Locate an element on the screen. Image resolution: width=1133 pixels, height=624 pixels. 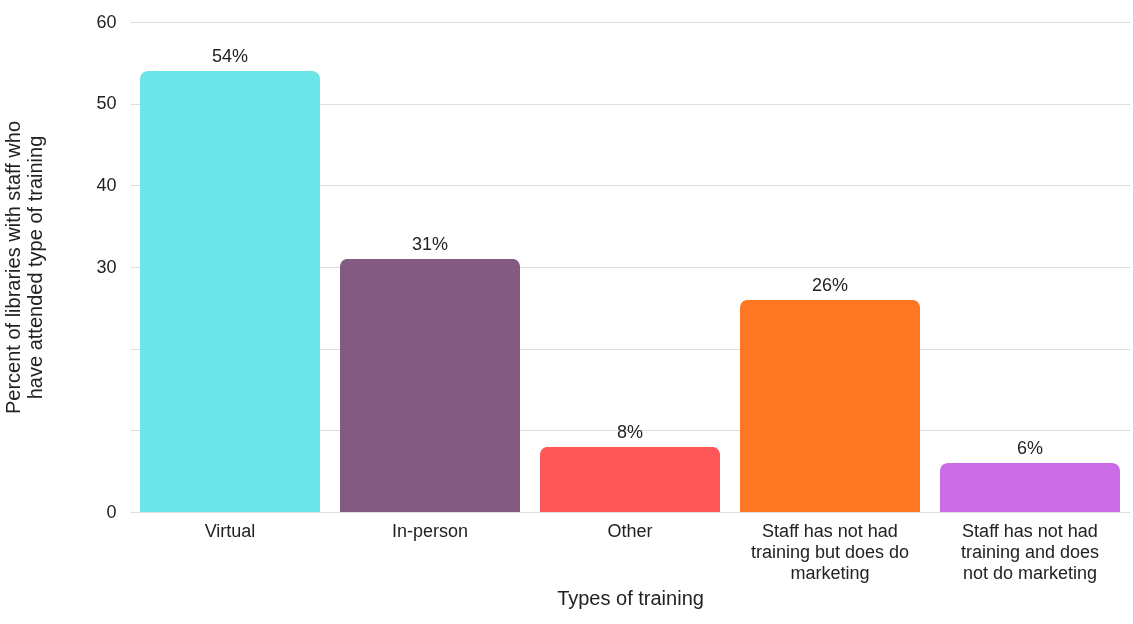
x-tick-label: Other is located at coordinates (630, 530).